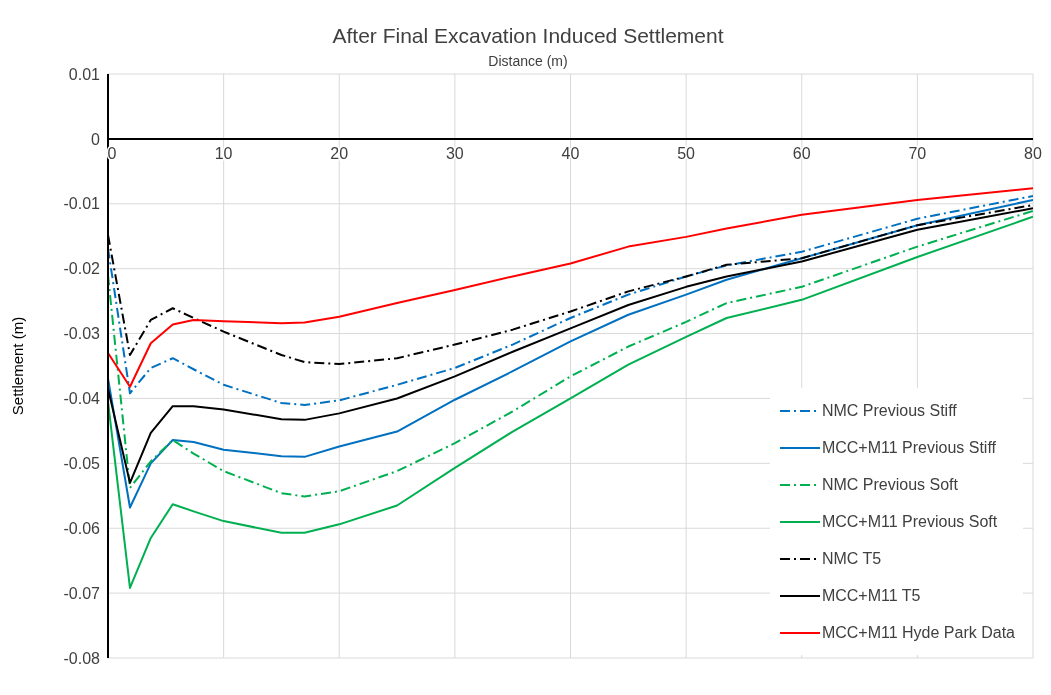  I want to click on y-tick-label: 0.01, so click(84, 74).